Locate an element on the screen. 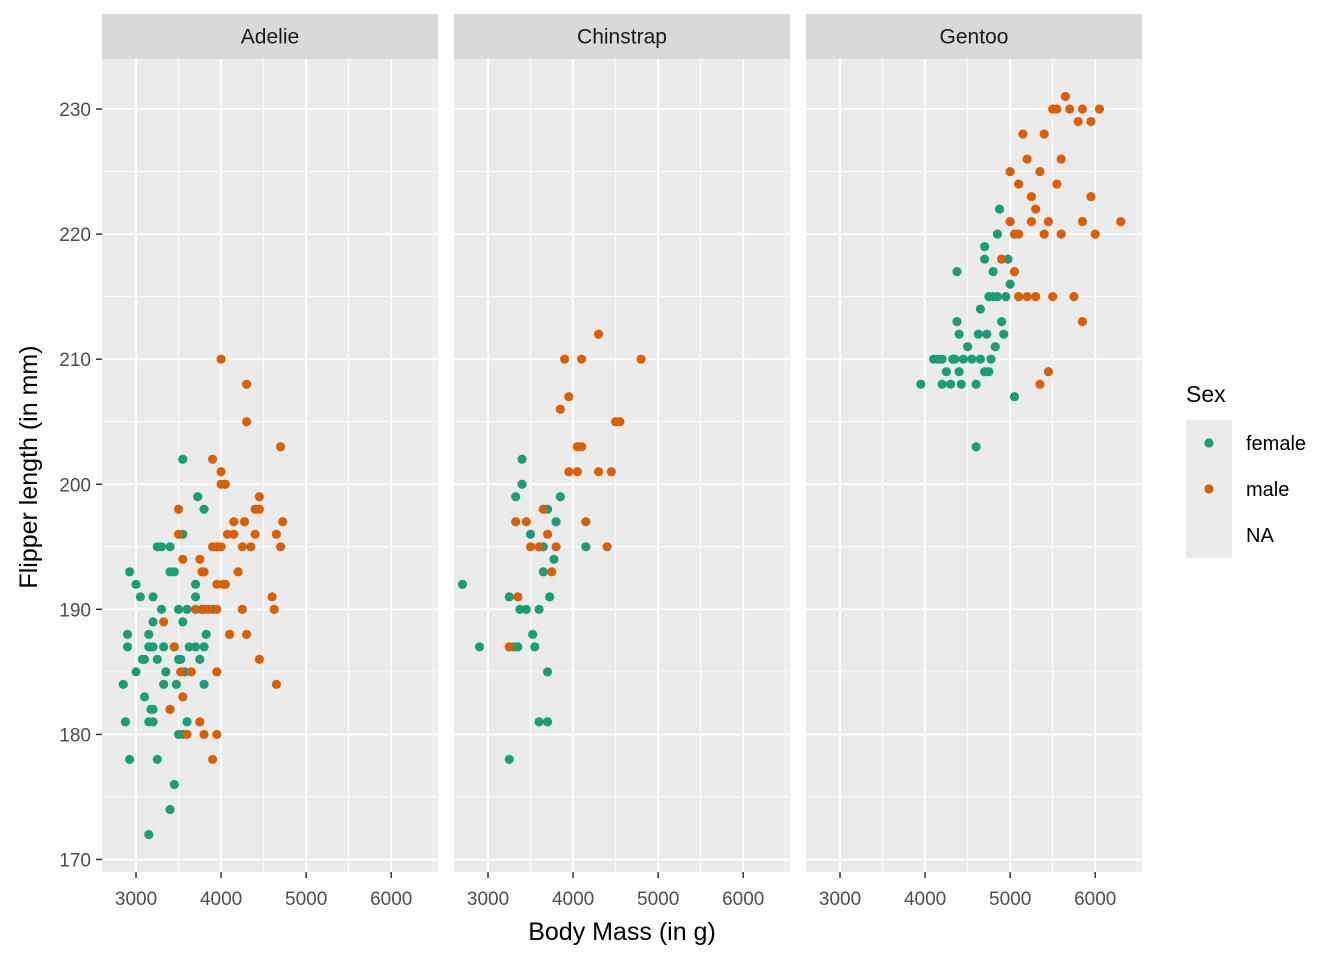 This screenshot has height=960, width=1344. y-tick-label: 180 is located at coordinates (75, 735).